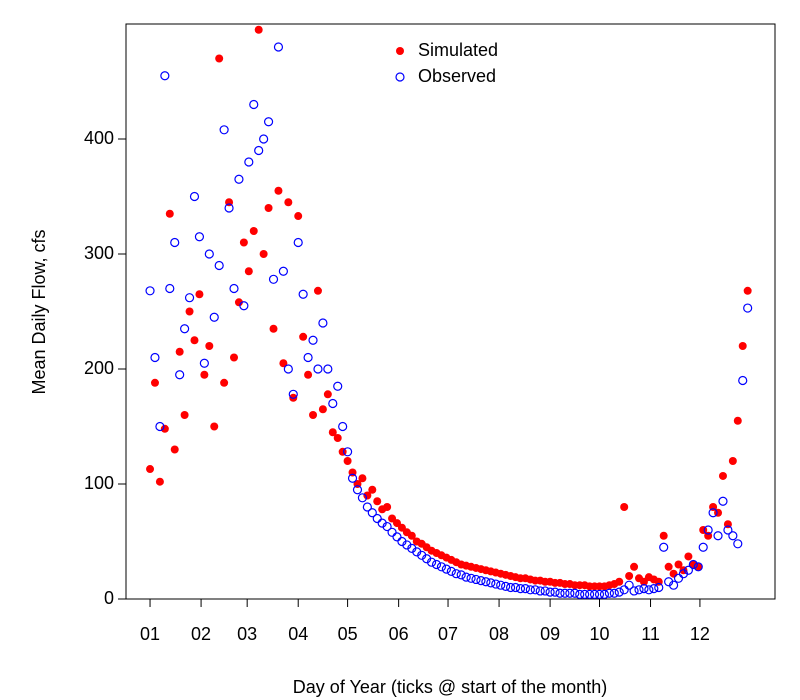 The height and width of the screenshot is (700, 800). I want to click on y-tick-label: 400, so click(99, 138).